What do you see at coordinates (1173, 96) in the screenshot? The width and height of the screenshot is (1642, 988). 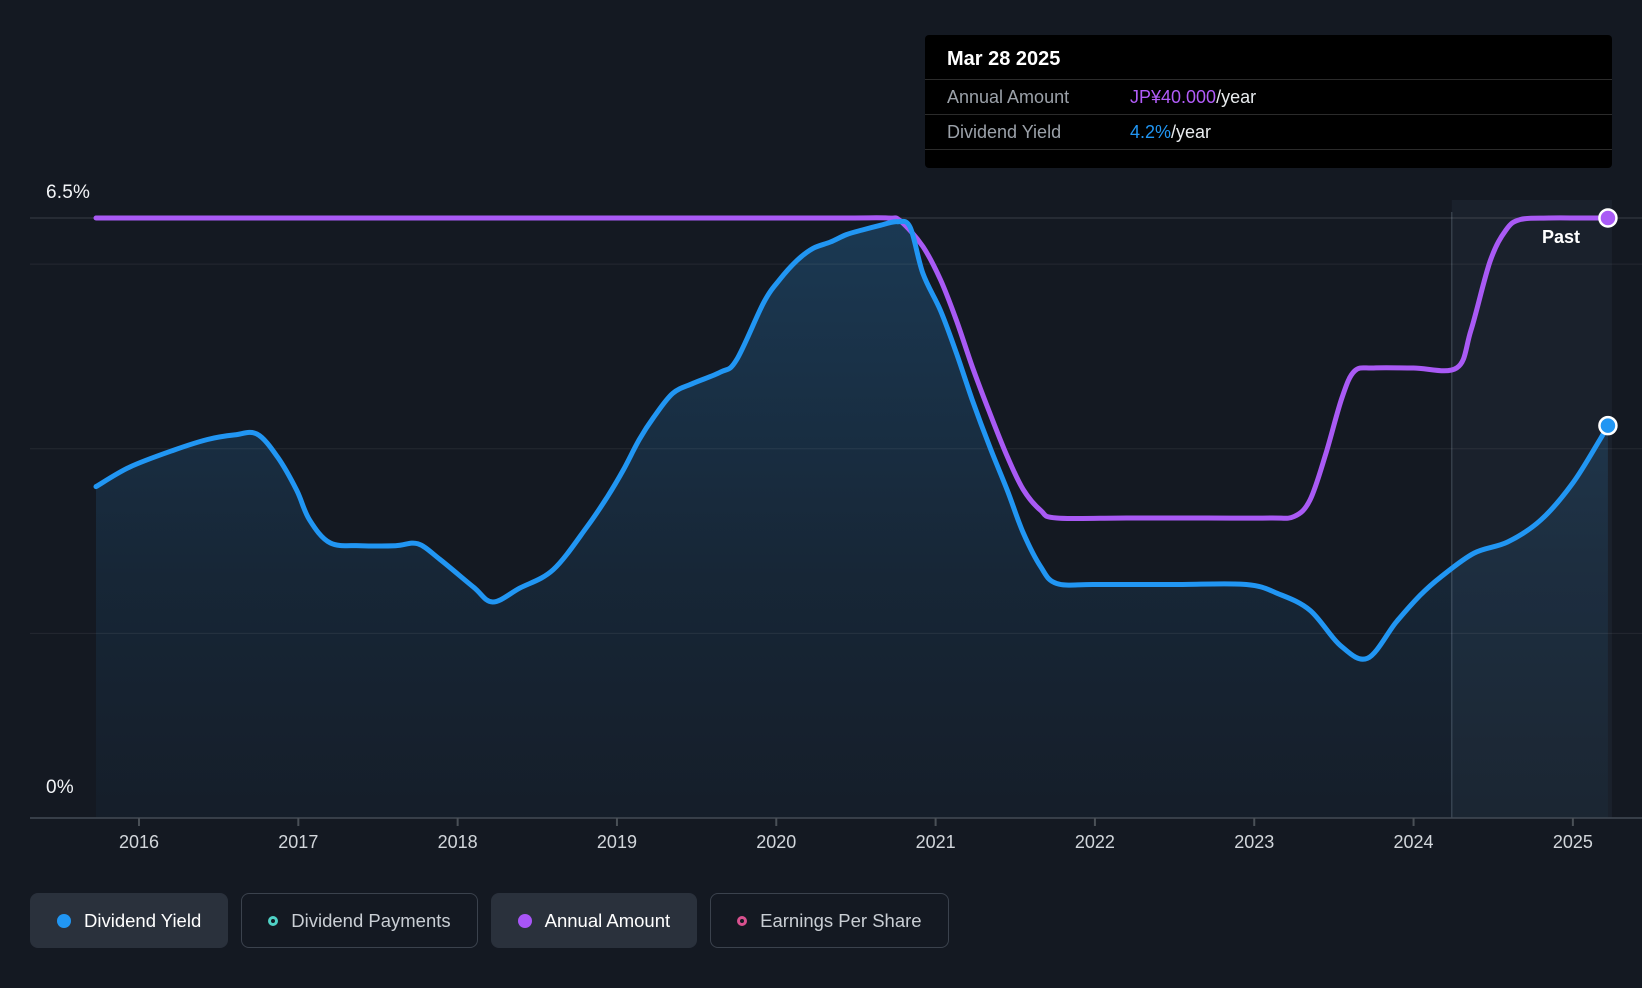 I see `tooltip-row-value: JP¥40.000` at bounding box center [1173, 96].